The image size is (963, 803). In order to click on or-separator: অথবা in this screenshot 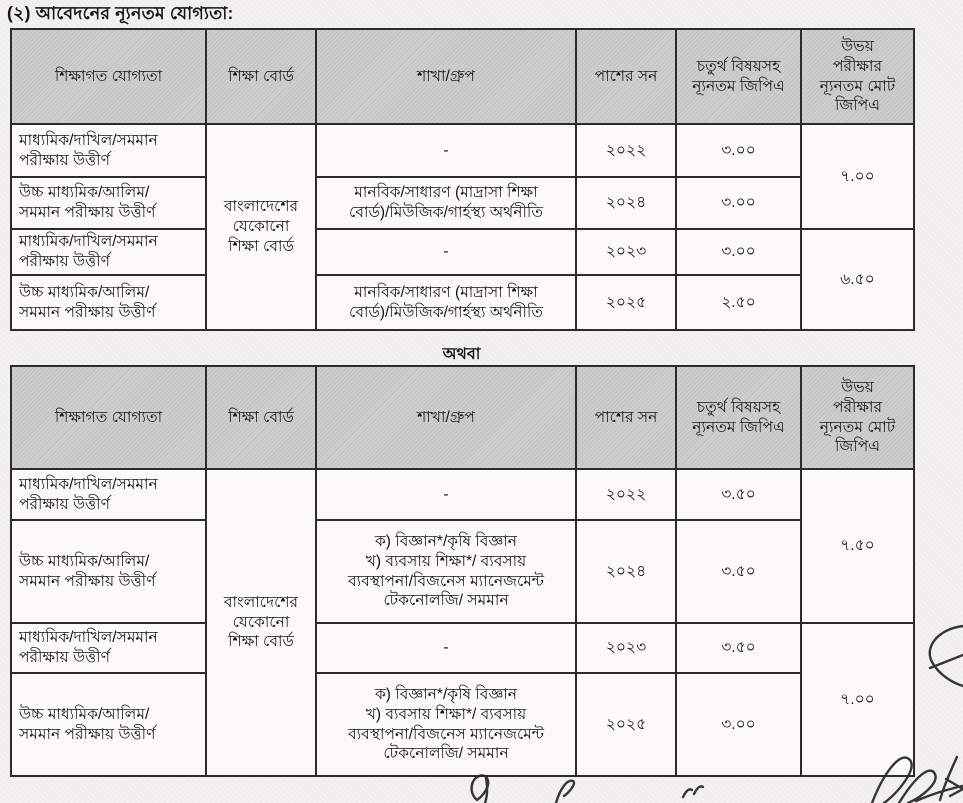, I will do `click(461, 354)`.